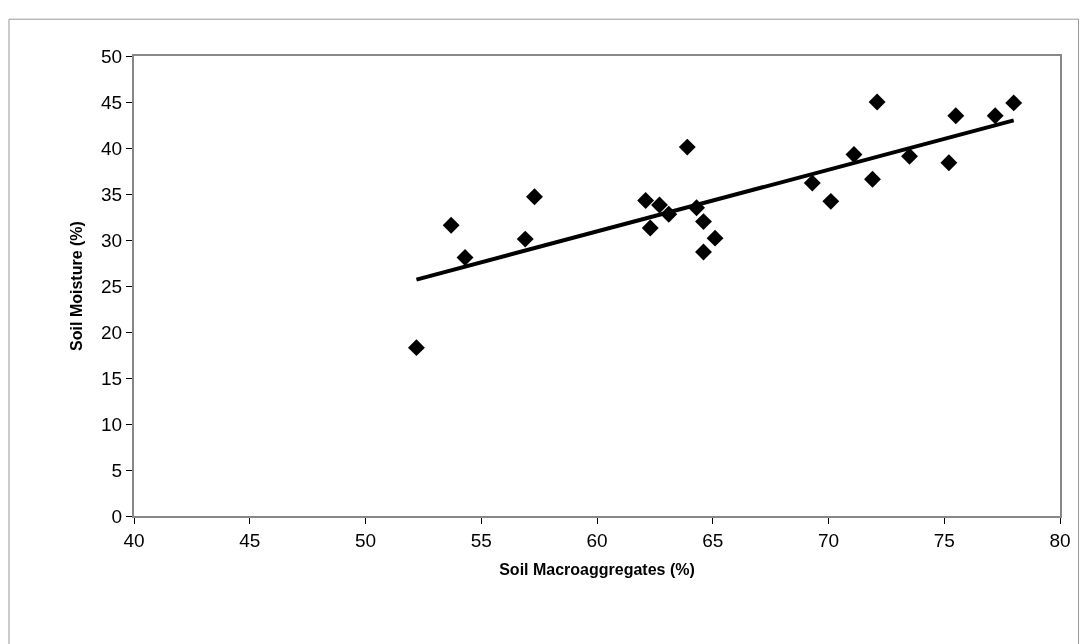 This screenshot has width=1088, height=644. Describe the element at coordinates (1060, 540) in the screenshot. I see `x-tick-label: 80` at that location.